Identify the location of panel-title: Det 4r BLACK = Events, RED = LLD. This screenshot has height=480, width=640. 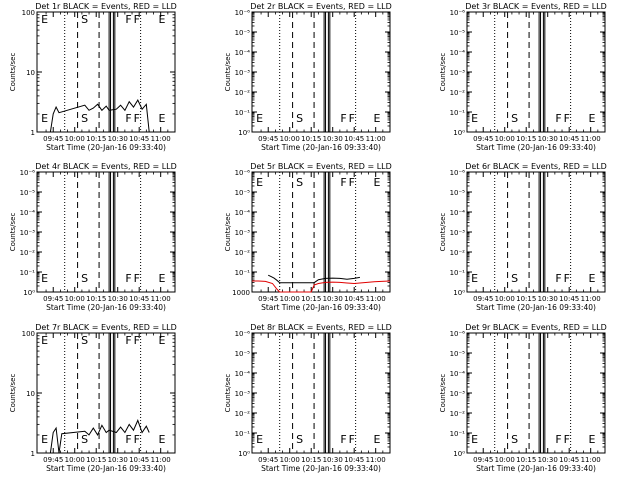
(106, 166).